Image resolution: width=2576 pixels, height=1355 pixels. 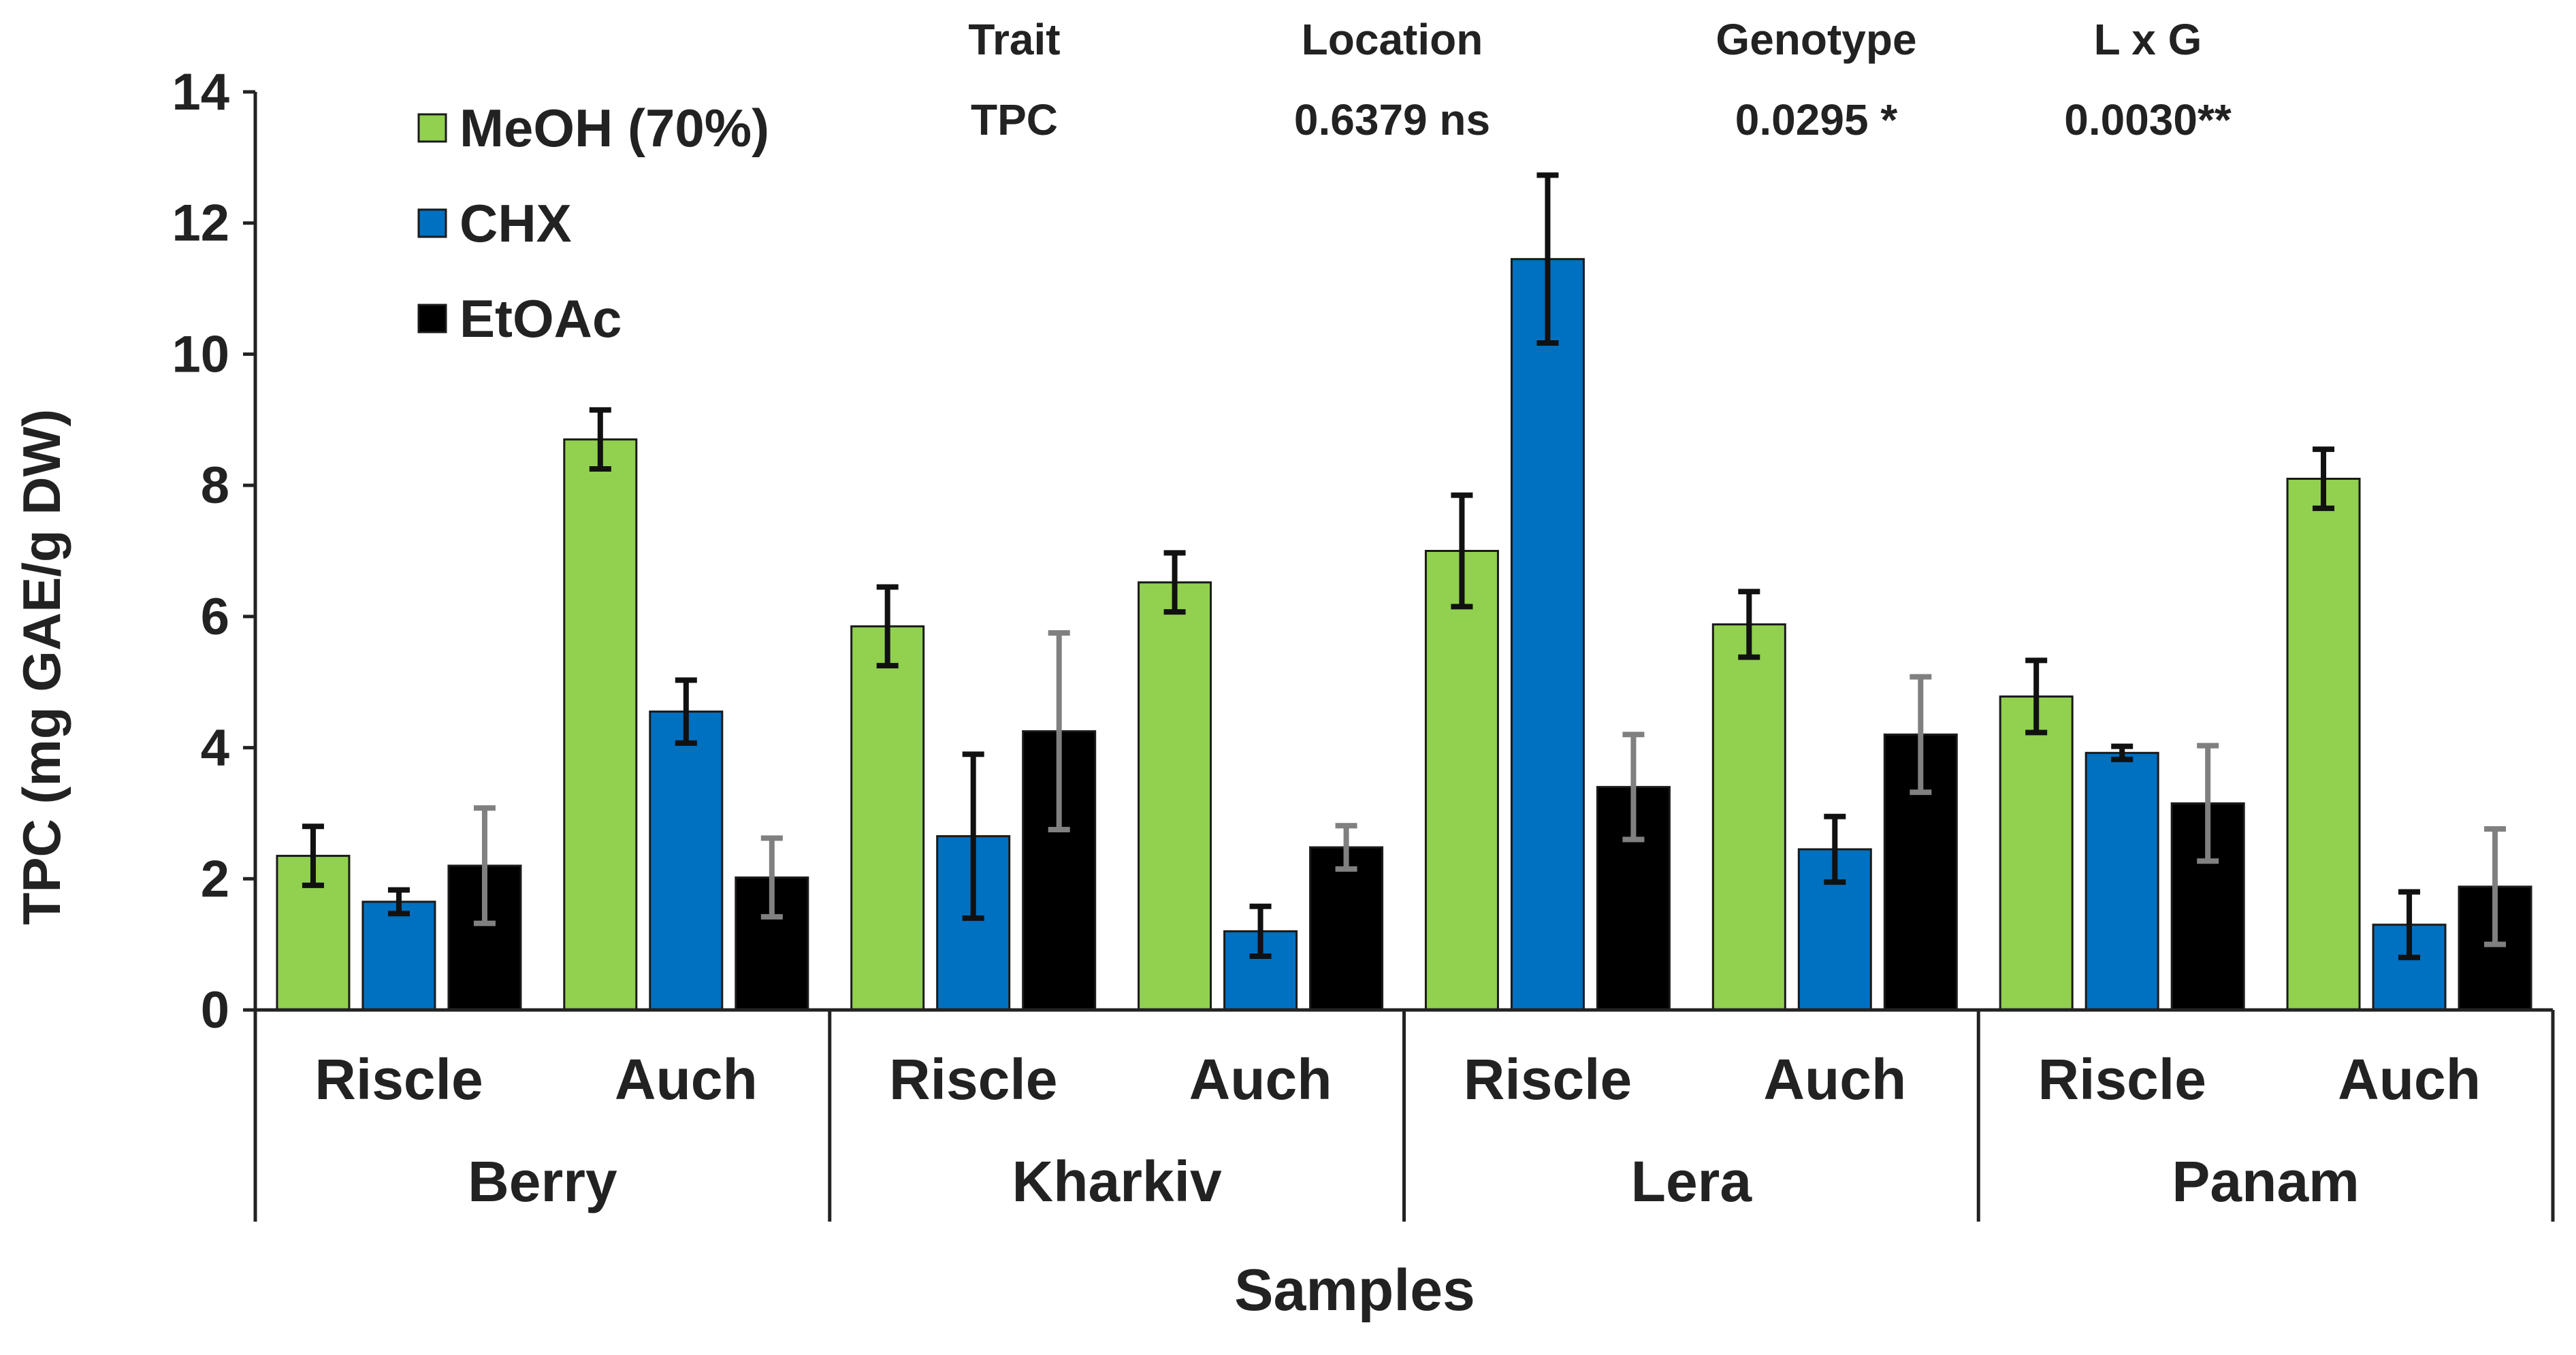 What do you see at coordinates (614, 128) in the screenshot?
I see `legend-label: MeOH (70%)` at bounding box center [614, 128].